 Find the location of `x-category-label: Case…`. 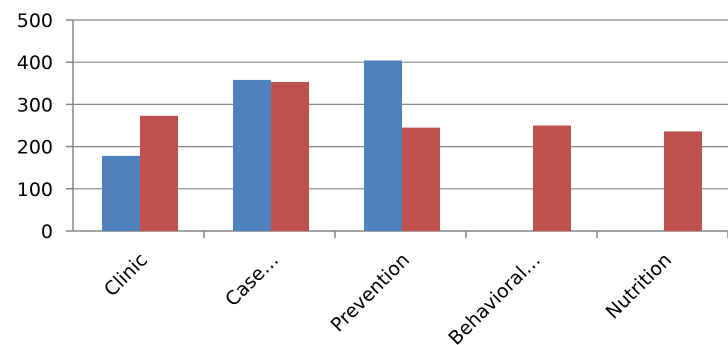

x-category-label: Case… is located at coordinates (252, 280).